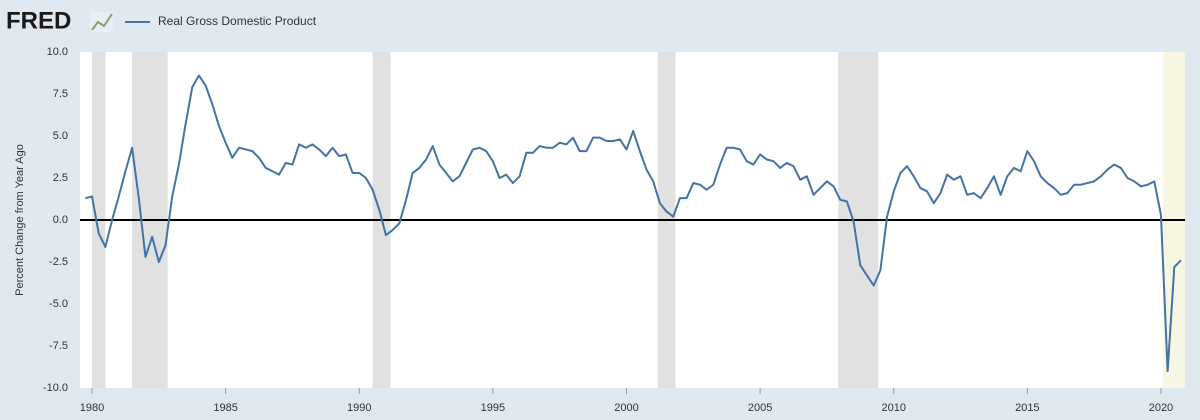 This screenshot has height=420, width=1200. I want to click on y-tick-label: -5.0, so click(58, 304).